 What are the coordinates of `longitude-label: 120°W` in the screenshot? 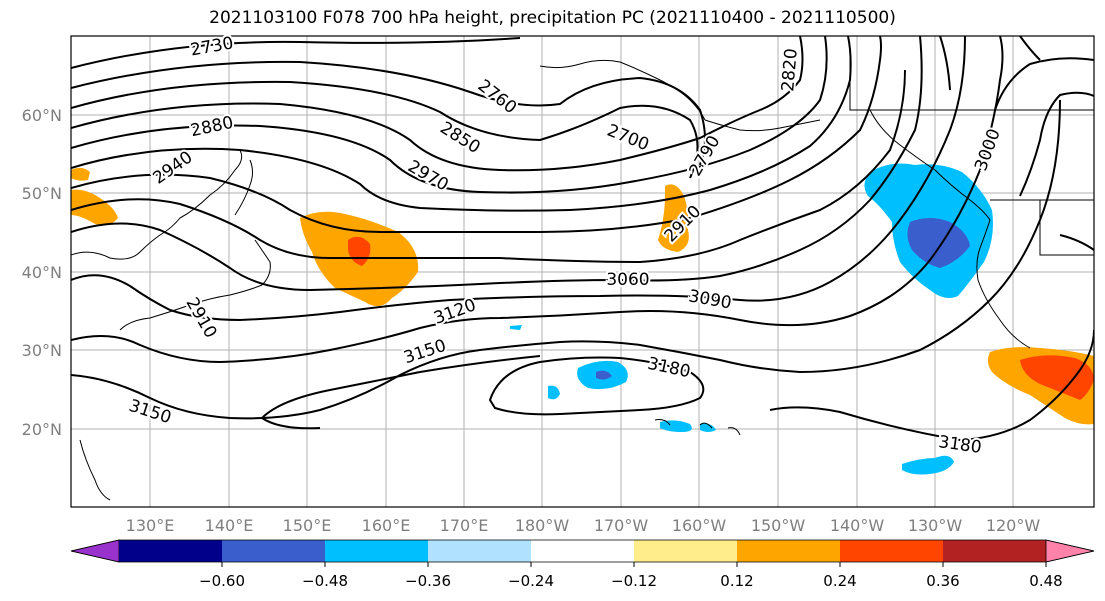 It's located at (1013, 525).